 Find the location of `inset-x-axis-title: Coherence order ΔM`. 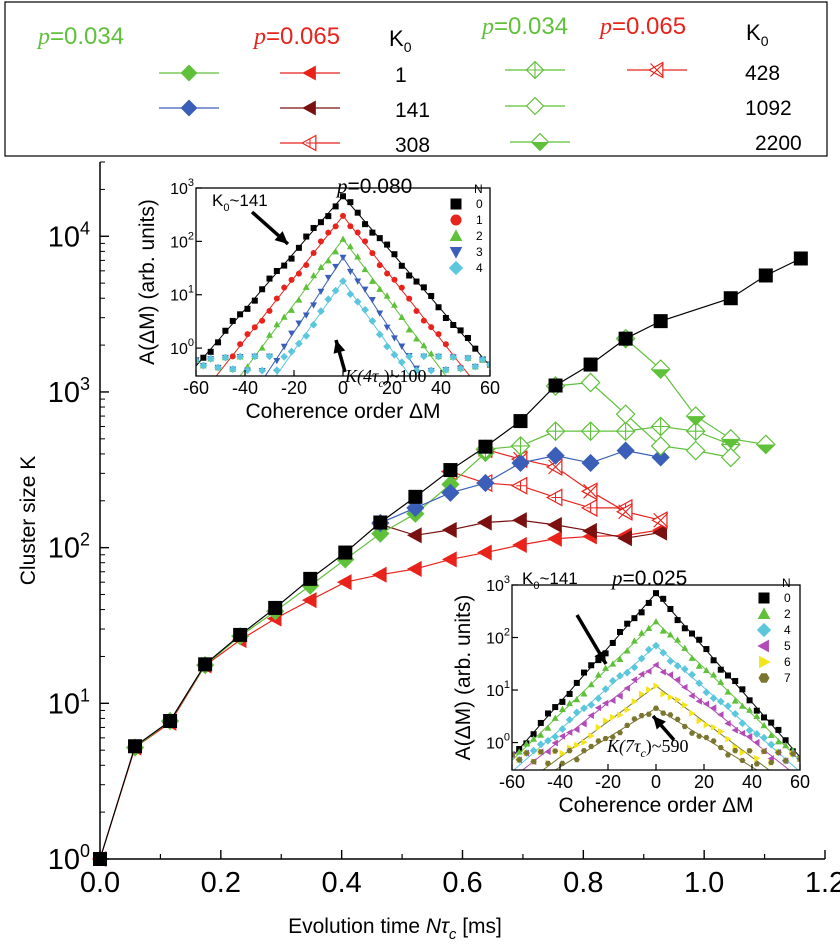

inset-x-axis-title: Coherence order ΔM is located at coordinates (343, 411).